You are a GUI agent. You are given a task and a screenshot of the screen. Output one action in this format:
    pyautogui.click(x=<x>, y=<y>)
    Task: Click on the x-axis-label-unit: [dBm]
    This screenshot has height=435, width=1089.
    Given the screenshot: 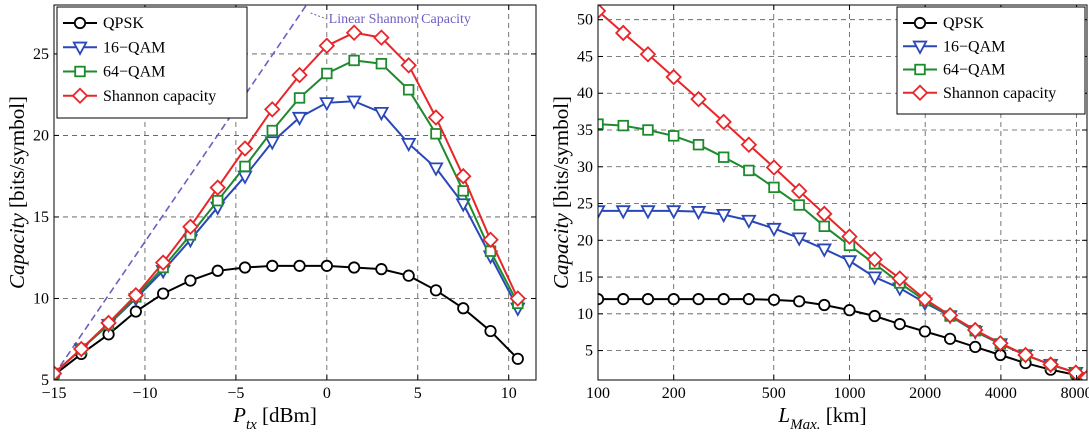 What is the action you would take?
    pyautogui.click(x=287, y=415)
    